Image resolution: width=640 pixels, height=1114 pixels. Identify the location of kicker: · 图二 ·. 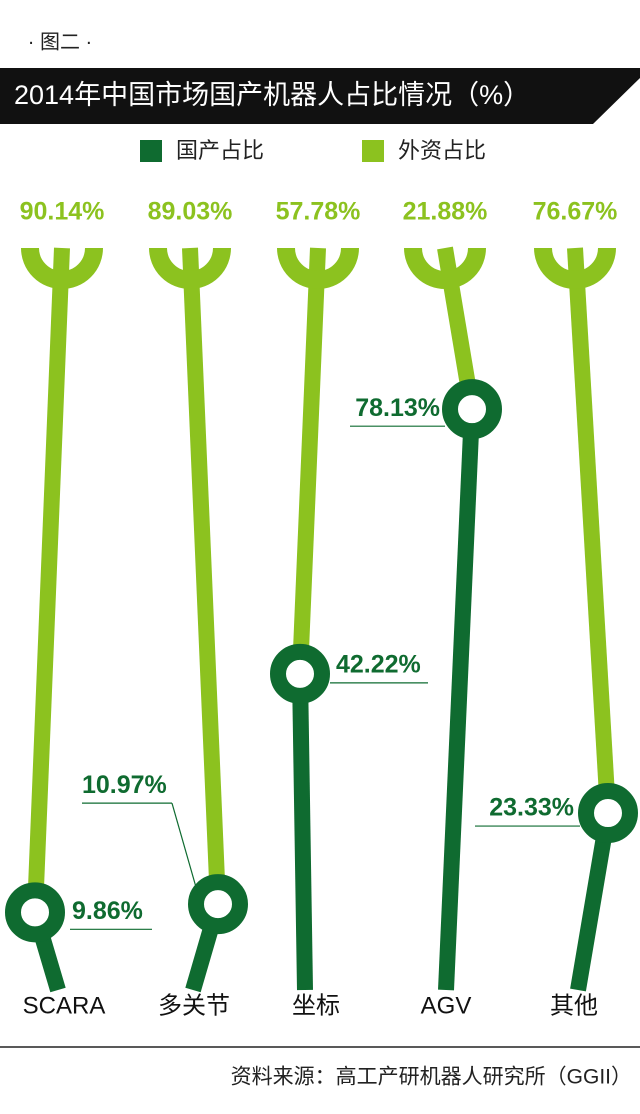
(60, 42).